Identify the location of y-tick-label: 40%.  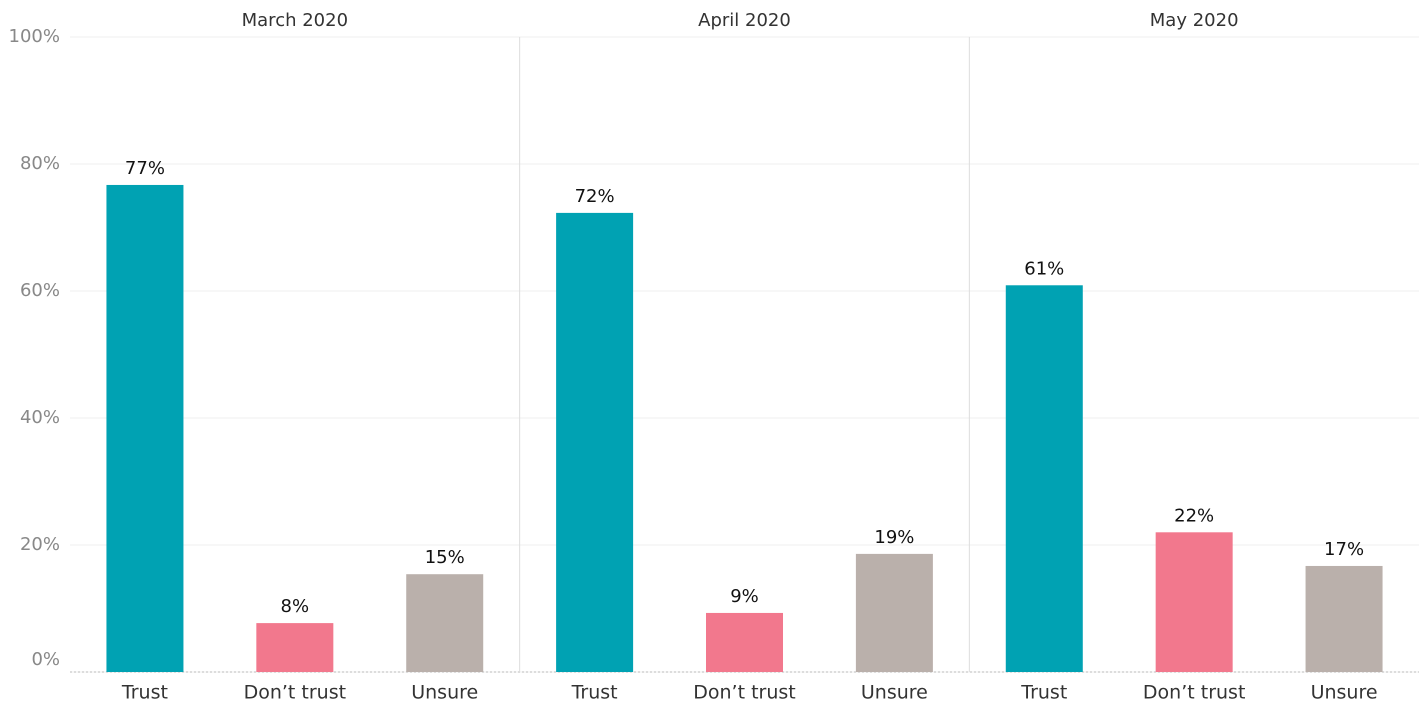
(40, 417).